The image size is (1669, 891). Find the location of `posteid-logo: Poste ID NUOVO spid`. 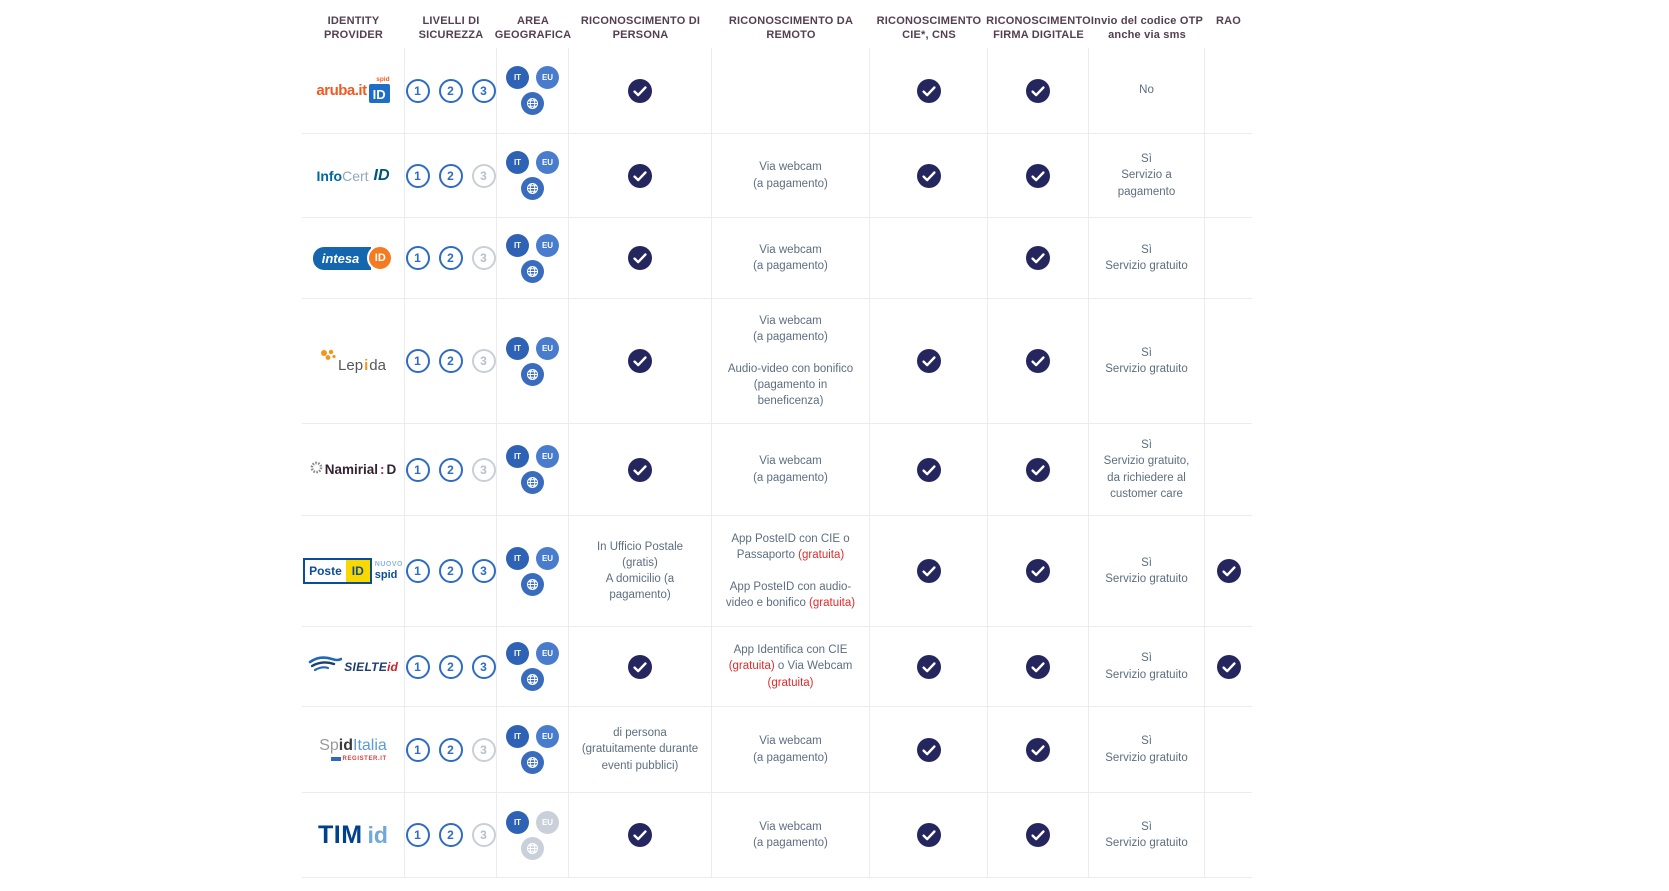

posteid-logo: Poste ID NUOVO spid is located at coordinates (353, 571).